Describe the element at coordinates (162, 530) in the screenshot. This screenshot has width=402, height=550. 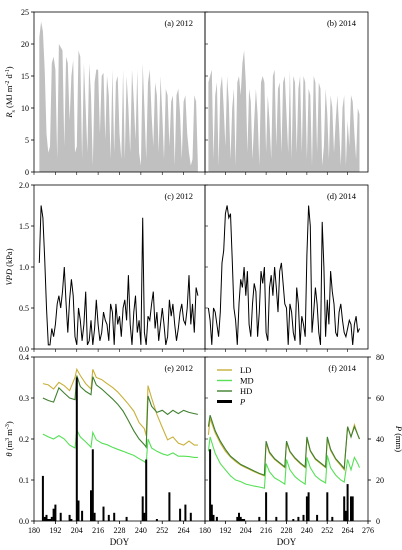
I see `x-tick-label: 252` at that location.